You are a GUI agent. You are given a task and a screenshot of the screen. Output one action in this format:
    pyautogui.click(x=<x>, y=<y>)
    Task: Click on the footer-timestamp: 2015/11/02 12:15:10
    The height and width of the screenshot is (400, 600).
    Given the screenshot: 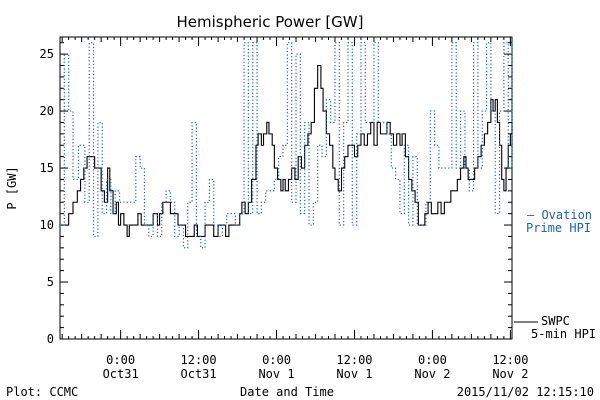 What is the action you would take?
    pyautogui.click(x=525, y=392)
    